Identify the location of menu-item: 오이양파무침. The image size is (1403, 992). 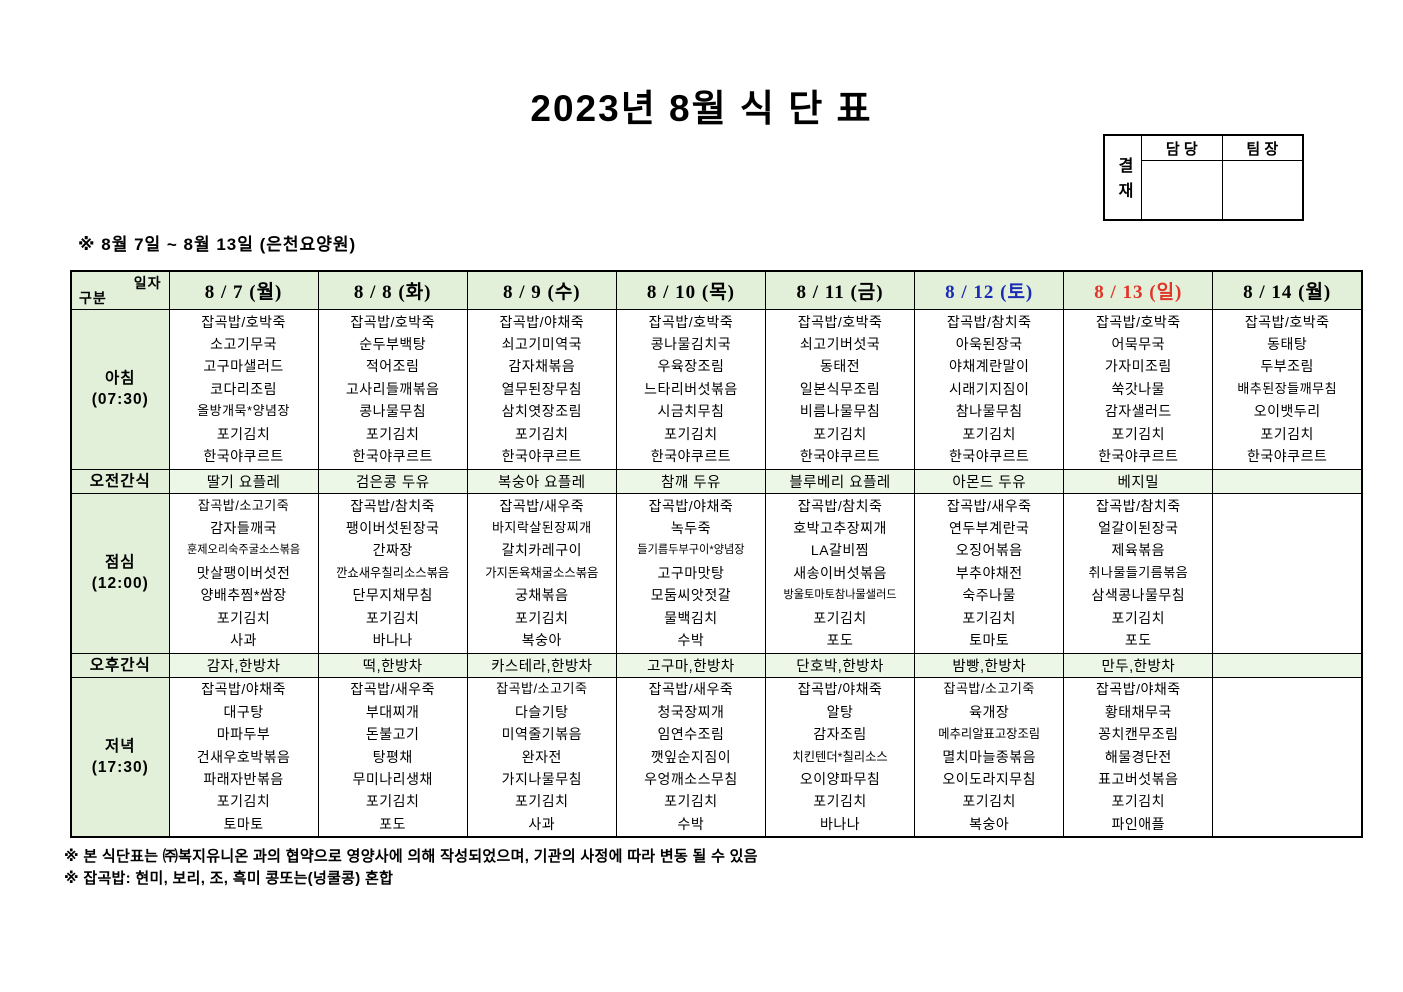
(840, 778).